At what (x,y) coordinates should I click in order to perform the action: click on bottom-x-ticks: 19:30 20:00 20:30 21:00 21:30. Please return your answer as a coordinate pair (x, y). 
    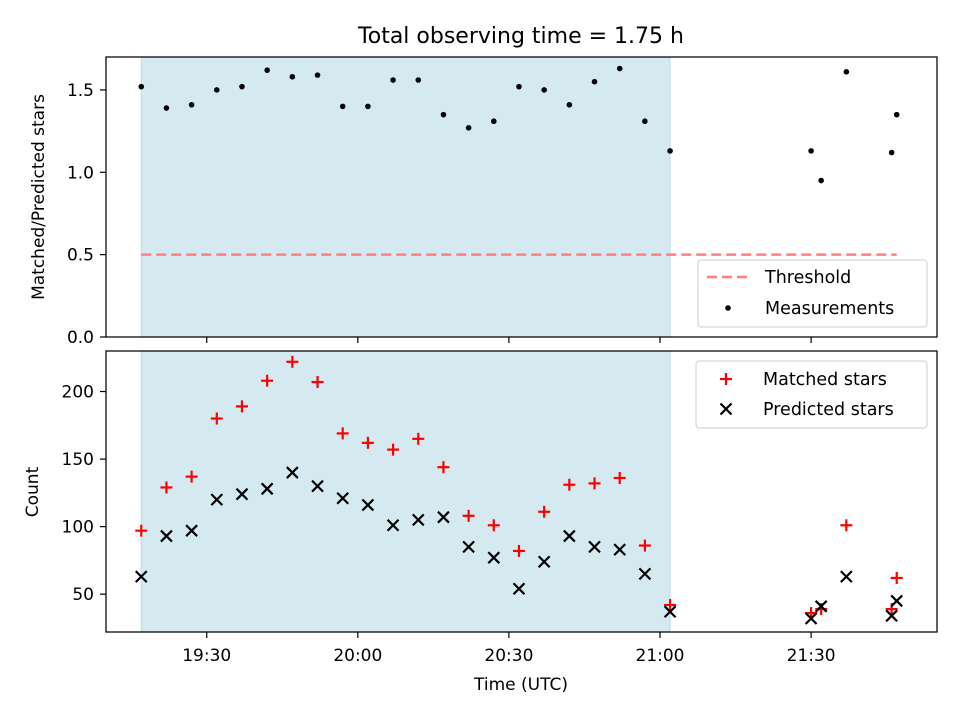
    Looking at the image, I should click on (509, 649).